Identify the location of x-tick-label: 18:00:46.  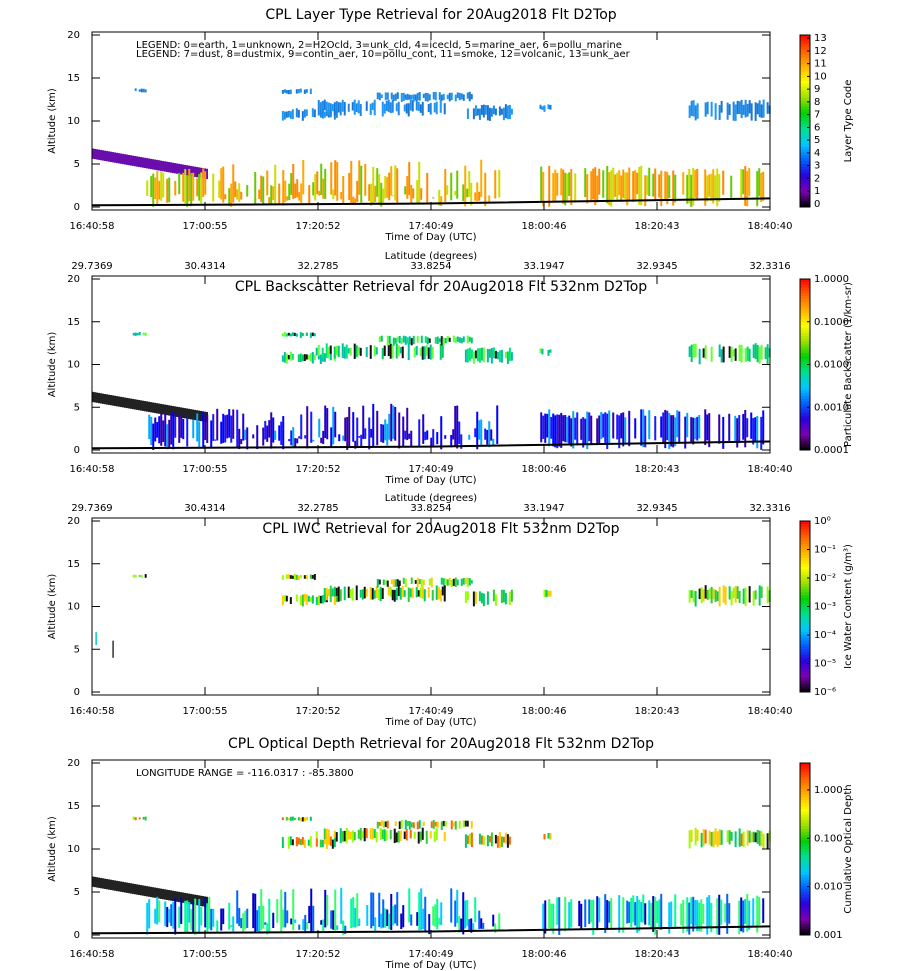
(544, 469).